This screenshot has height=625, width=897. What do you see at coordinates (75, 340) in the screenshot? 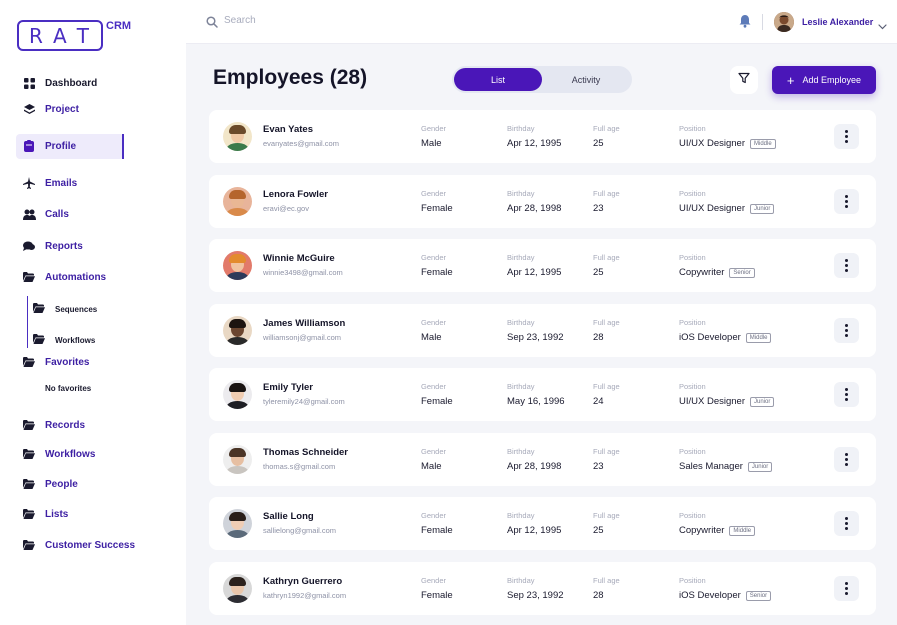
I see `sidebar-subitem-label: Workflows` at bounding box center [75, 340].